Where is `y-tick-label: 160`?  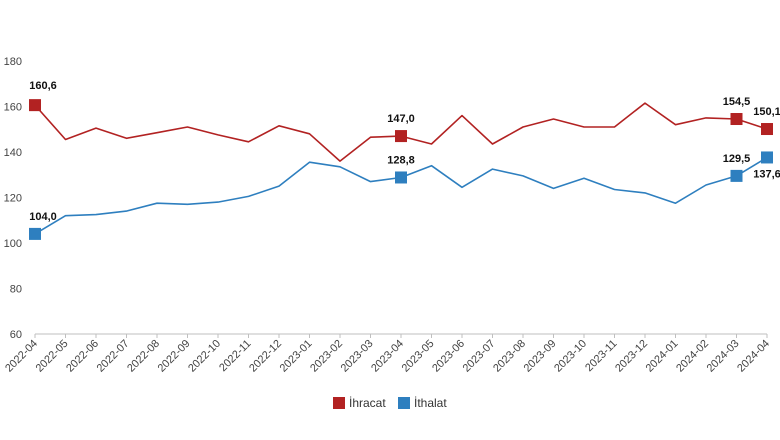
y-tick-label: 160 is located at coordinates (13, 108).